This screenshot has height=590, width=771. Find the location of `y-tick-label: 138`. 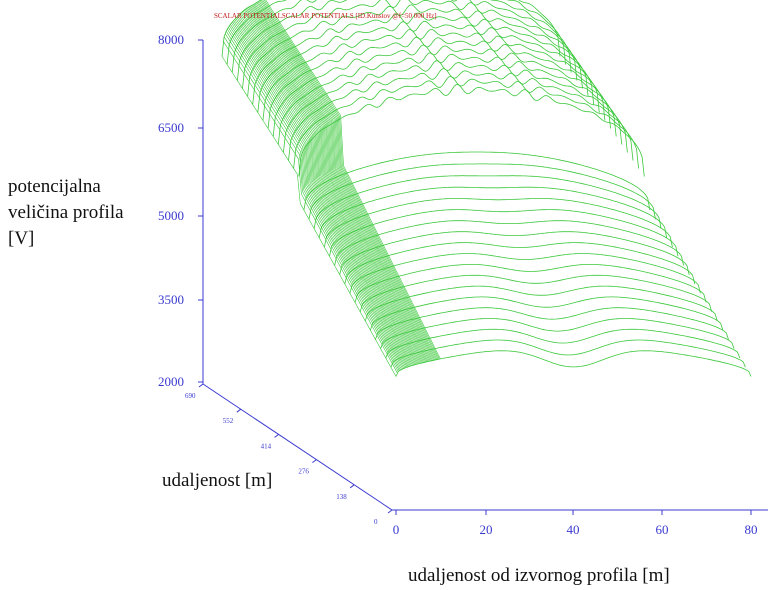

y-tick-label: 138 is located at coordinates (341, 497).